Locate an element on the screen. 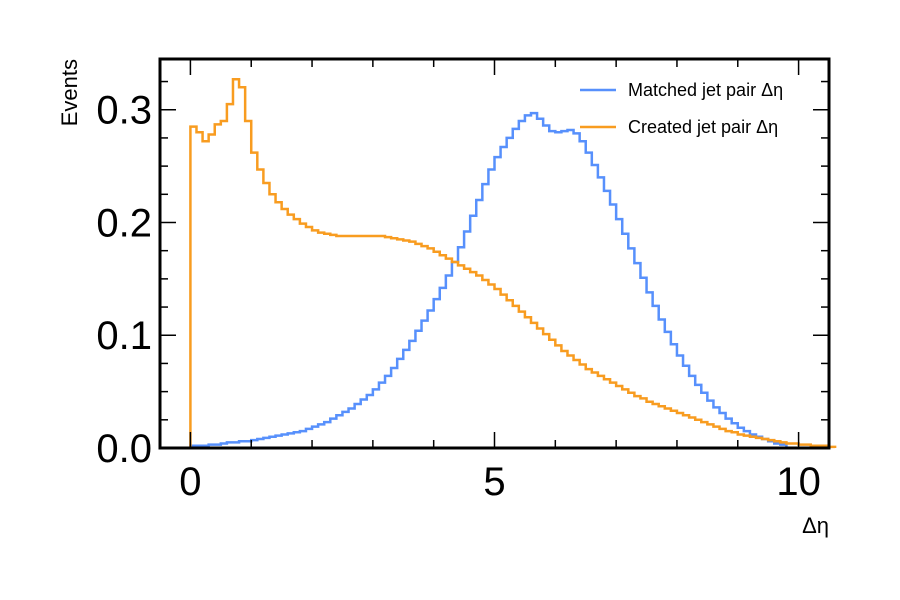  y-axis-label: Events is located at coordinates (69, 92).